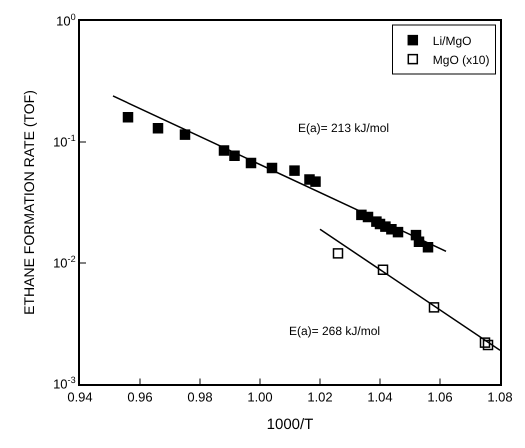 The image size is (525, 448). I want to click on x-tick-label: 0.98, so click(200, 396).